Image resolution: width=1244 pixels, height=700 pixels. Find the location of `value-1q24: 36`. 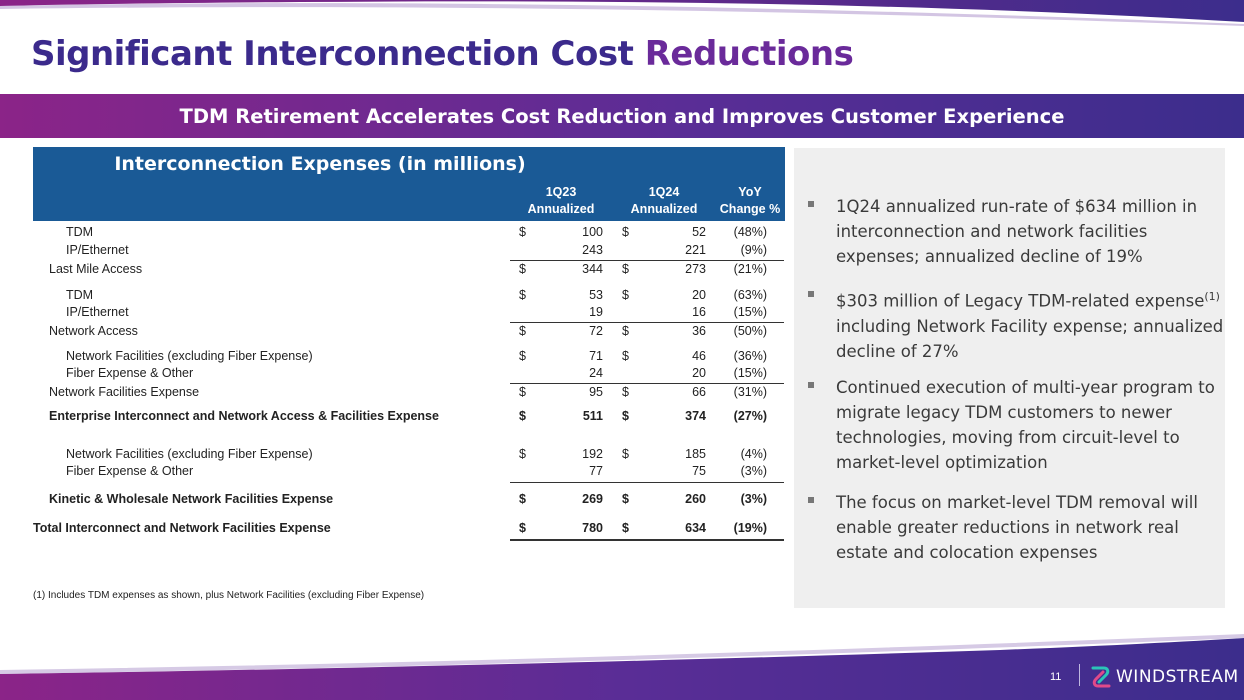

value-1q24: 36 is located at coordinates (699, 331).